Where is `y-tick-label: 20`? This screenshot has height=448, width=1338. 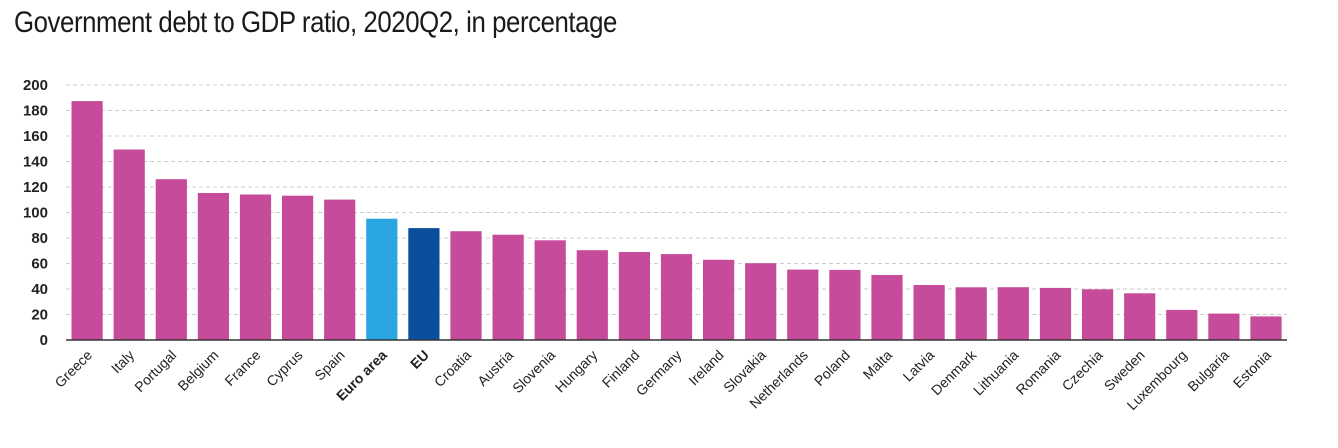
y-tick-label: 20 is located at coordinates (39, 315).